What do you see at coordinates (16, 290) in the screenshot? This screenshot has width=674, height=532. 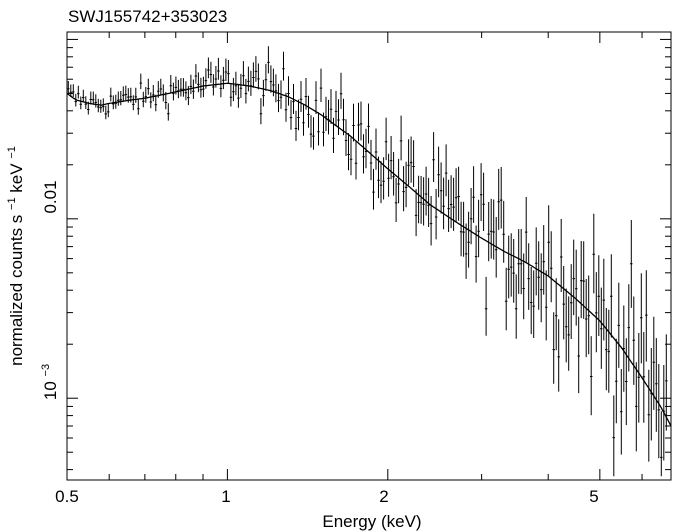 I see `y-label-main: normalized counts s` at bounding box center [16, 290].